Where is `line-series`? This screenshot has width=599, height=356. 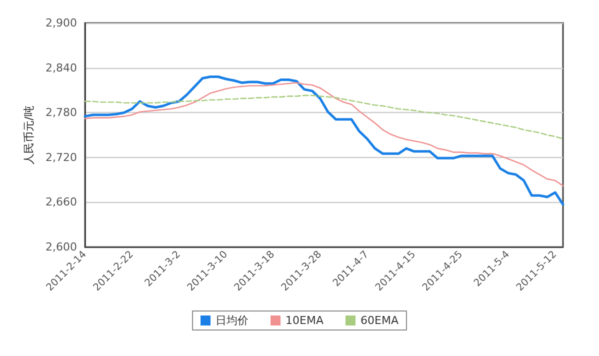
line-series is located at coordinates (324, 117).